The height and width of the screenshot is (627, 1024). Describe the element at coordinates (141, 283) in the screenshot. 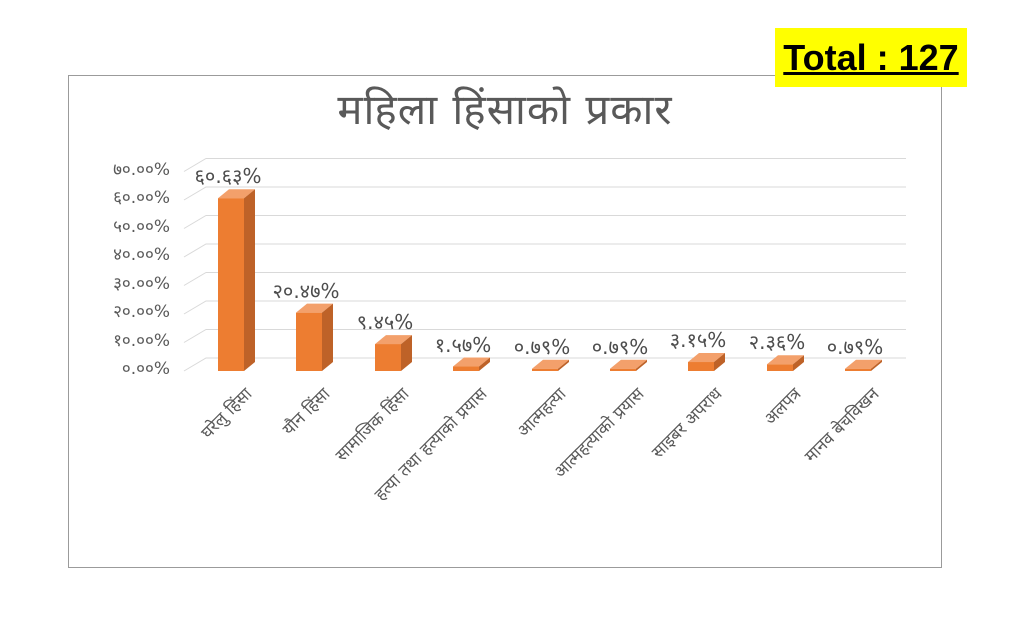

I see `y-tick-label: ३०.००%` at that location.